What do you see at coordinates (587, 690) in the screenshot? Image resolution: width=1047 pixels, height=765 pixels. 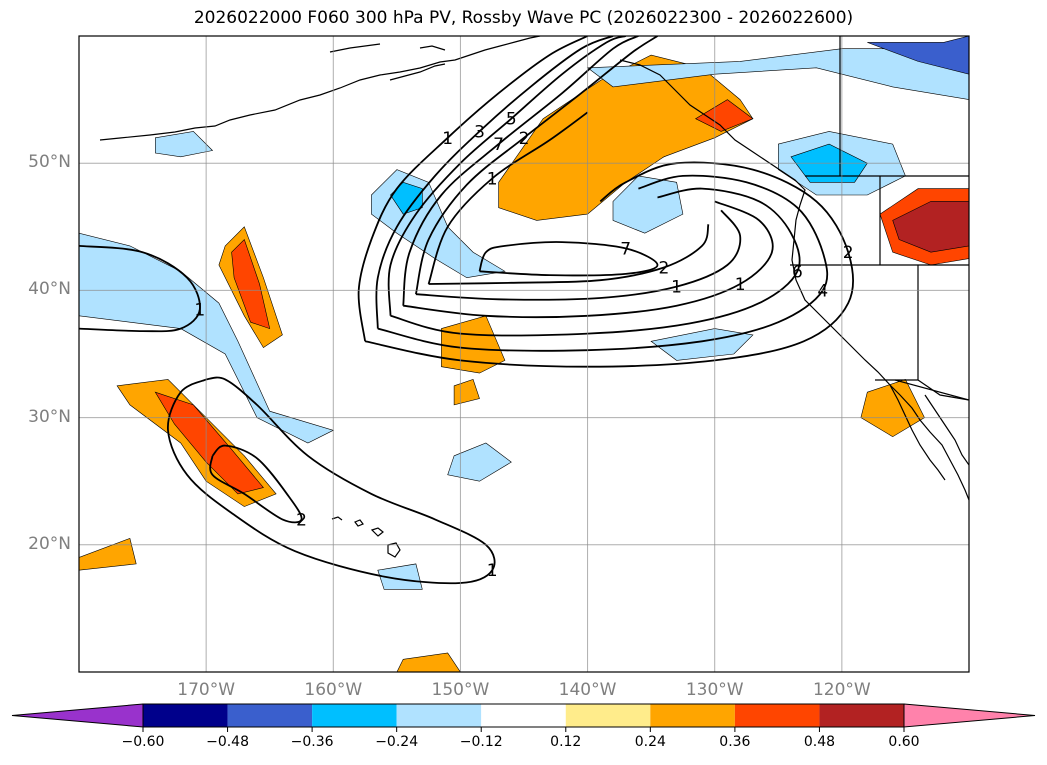 I see `lon-tick-label-3: 140°W` at bounding box center [587, 690].